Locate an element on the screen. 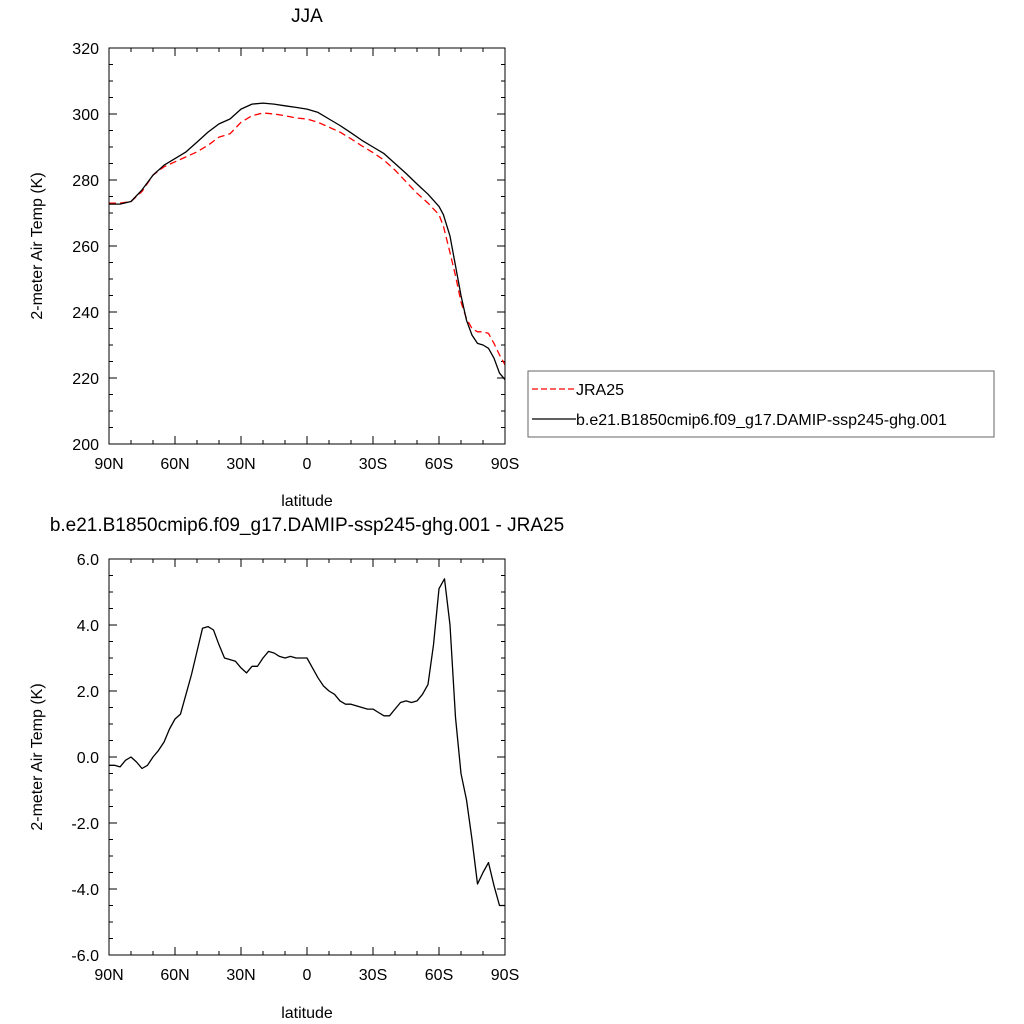 The image size is (1024, 1024). bottom-y-tick-label: -6.0 is located at coordinates (85, 956).